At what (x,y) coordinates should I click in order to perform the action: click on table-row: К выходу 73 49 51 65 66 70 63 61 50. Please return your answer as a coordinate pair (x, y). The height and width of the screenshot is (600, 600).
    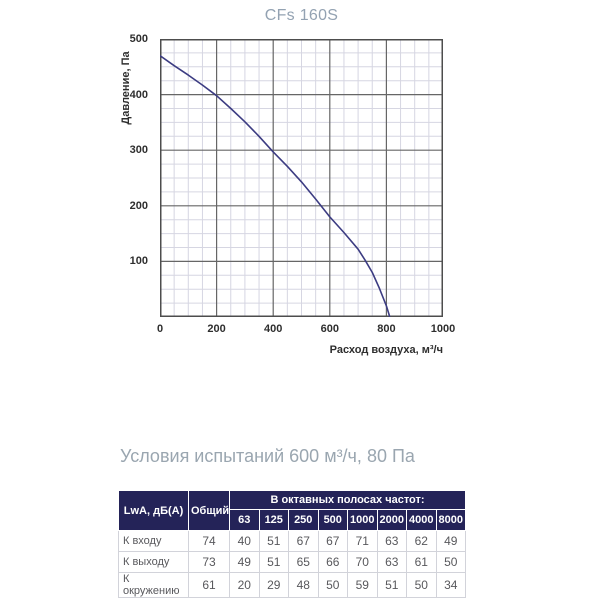
    Looking at the image, I should click on (292, 562).